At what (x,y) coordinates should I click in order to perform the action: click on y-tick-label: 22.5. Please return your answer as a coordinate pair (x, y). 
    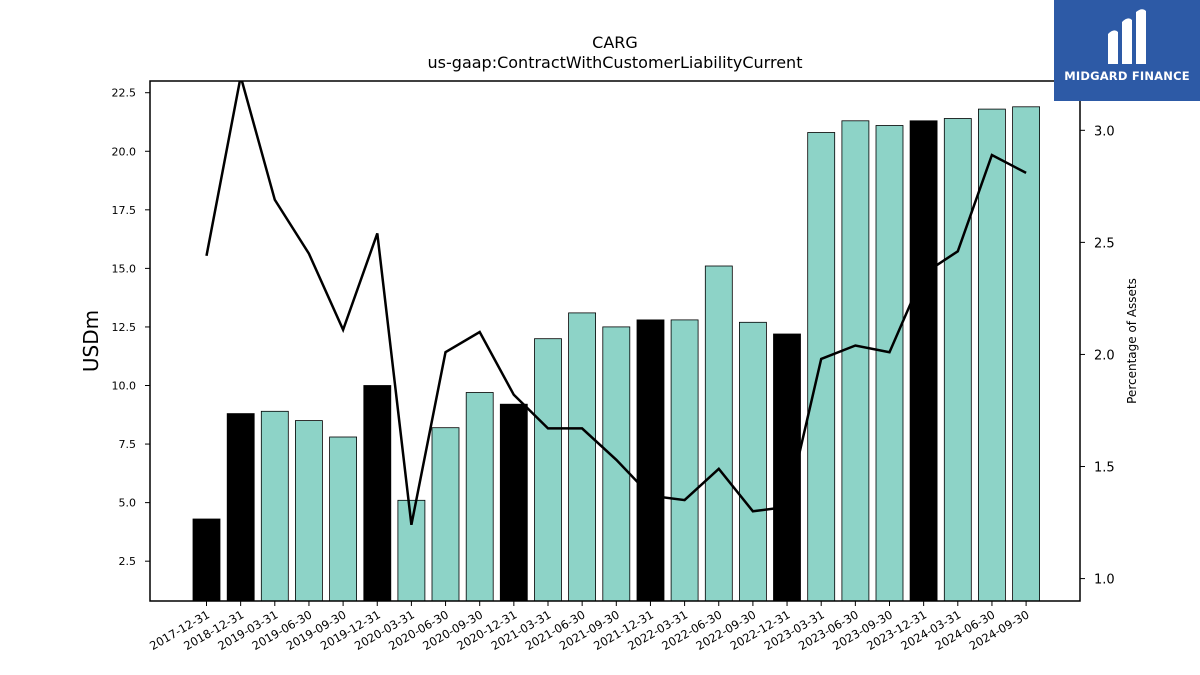
    Looking at the image, I should click on (124, 93).